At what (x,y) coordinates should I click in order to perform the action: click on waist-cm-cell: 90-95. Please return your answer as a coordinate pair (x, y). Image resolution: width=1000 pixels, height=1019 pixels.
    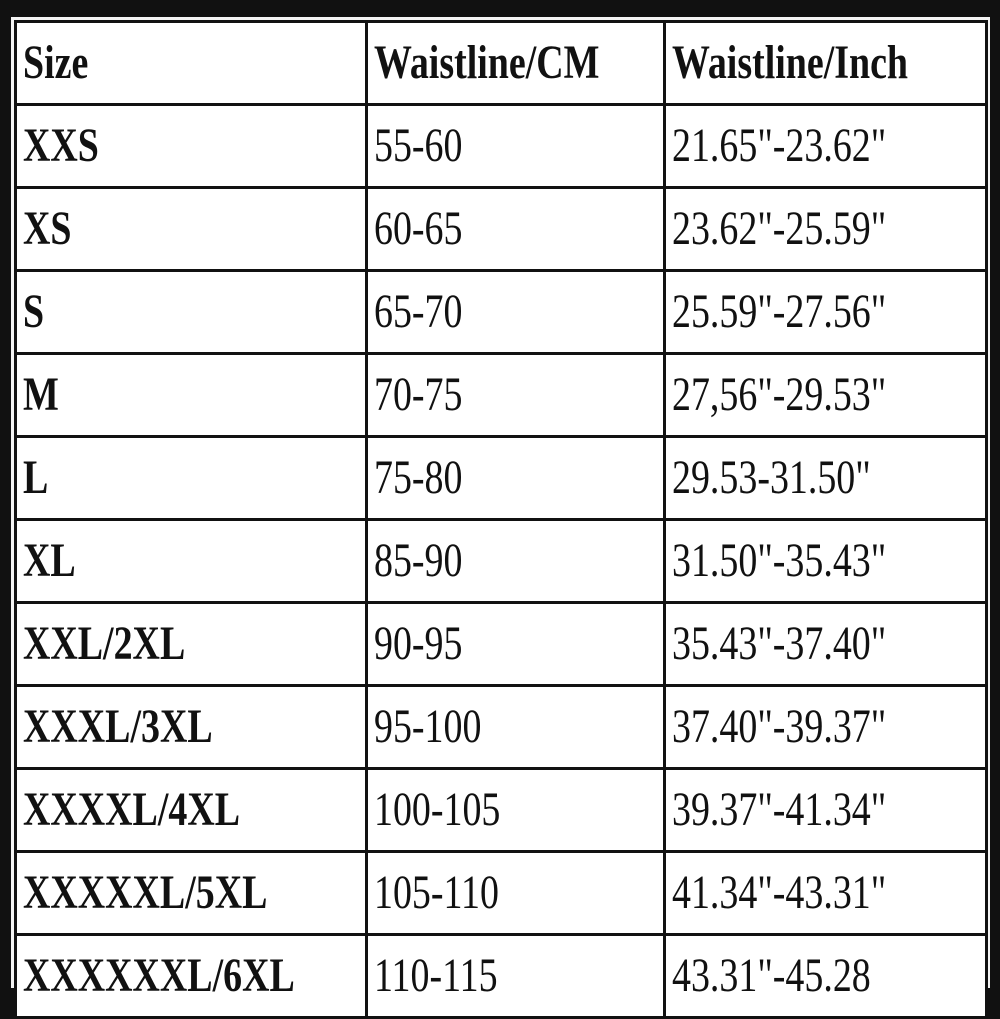
    Looking at the image, I should click on (515, 644).